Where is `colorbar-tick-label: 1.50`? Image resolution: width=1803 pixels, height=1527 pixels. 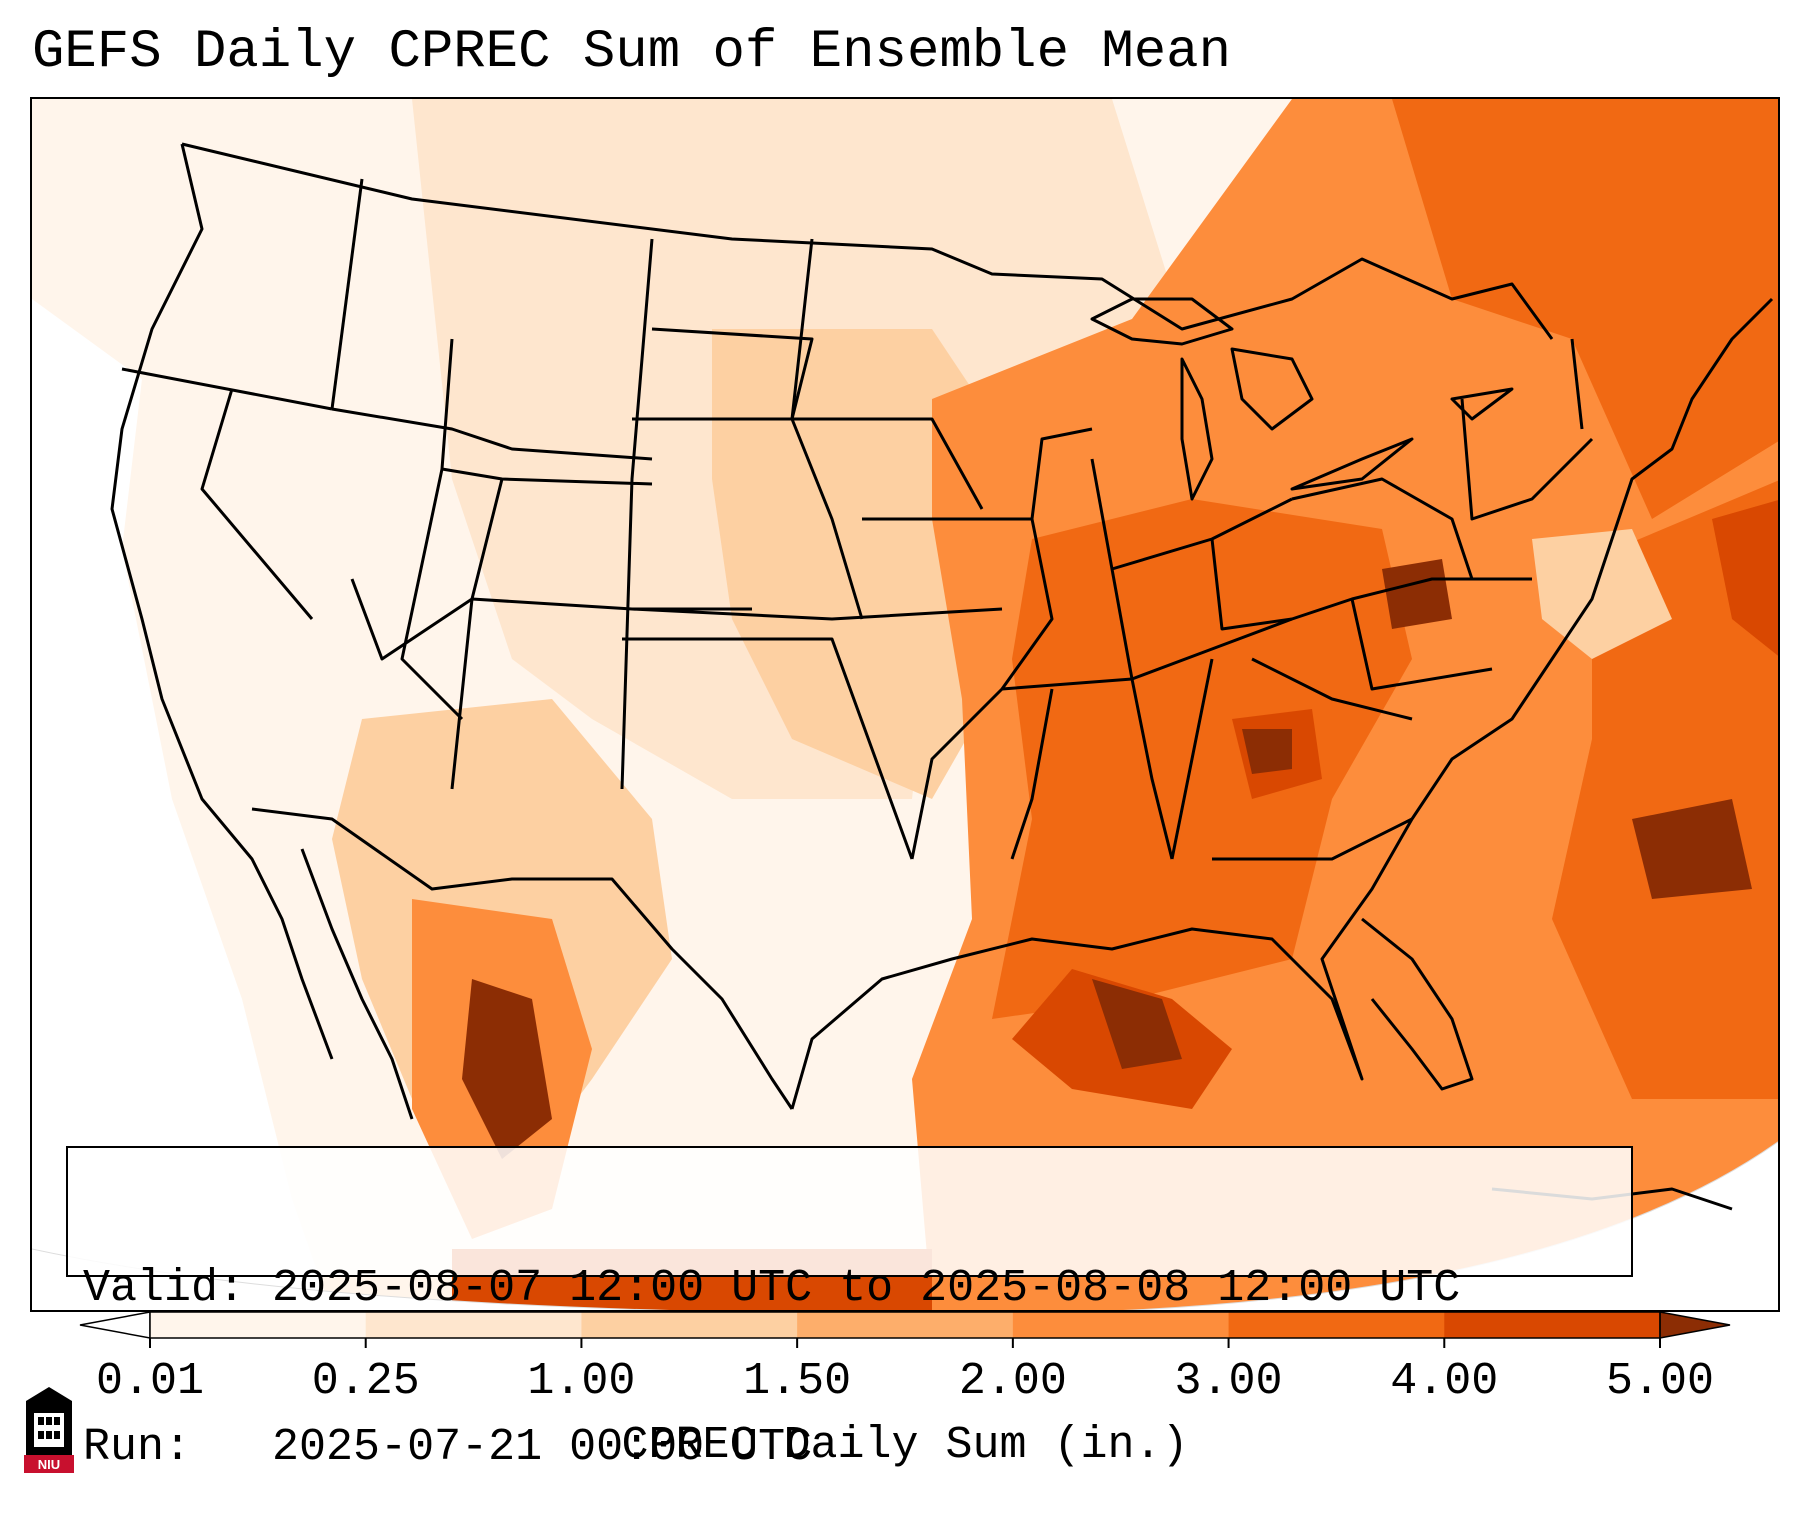 colorbar-tick-label: 1.50 is located at coordinates (797, 1381).